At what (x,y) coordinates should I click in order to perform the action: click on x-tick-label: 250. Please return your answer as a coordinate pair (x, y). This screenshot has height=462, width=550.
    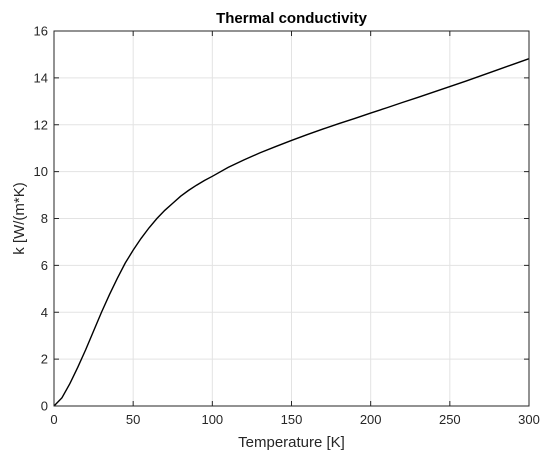
    Looking at the image, I should click on (450, 419).